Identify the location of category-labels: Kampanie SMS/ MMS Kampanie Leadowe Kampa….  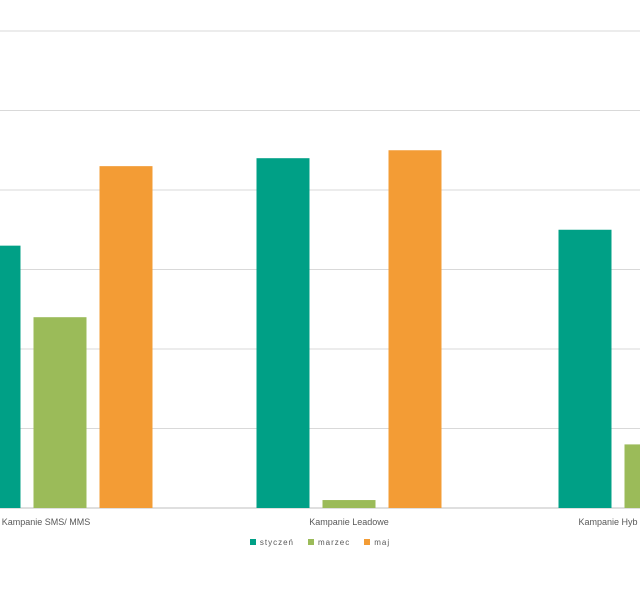
(320, 522).